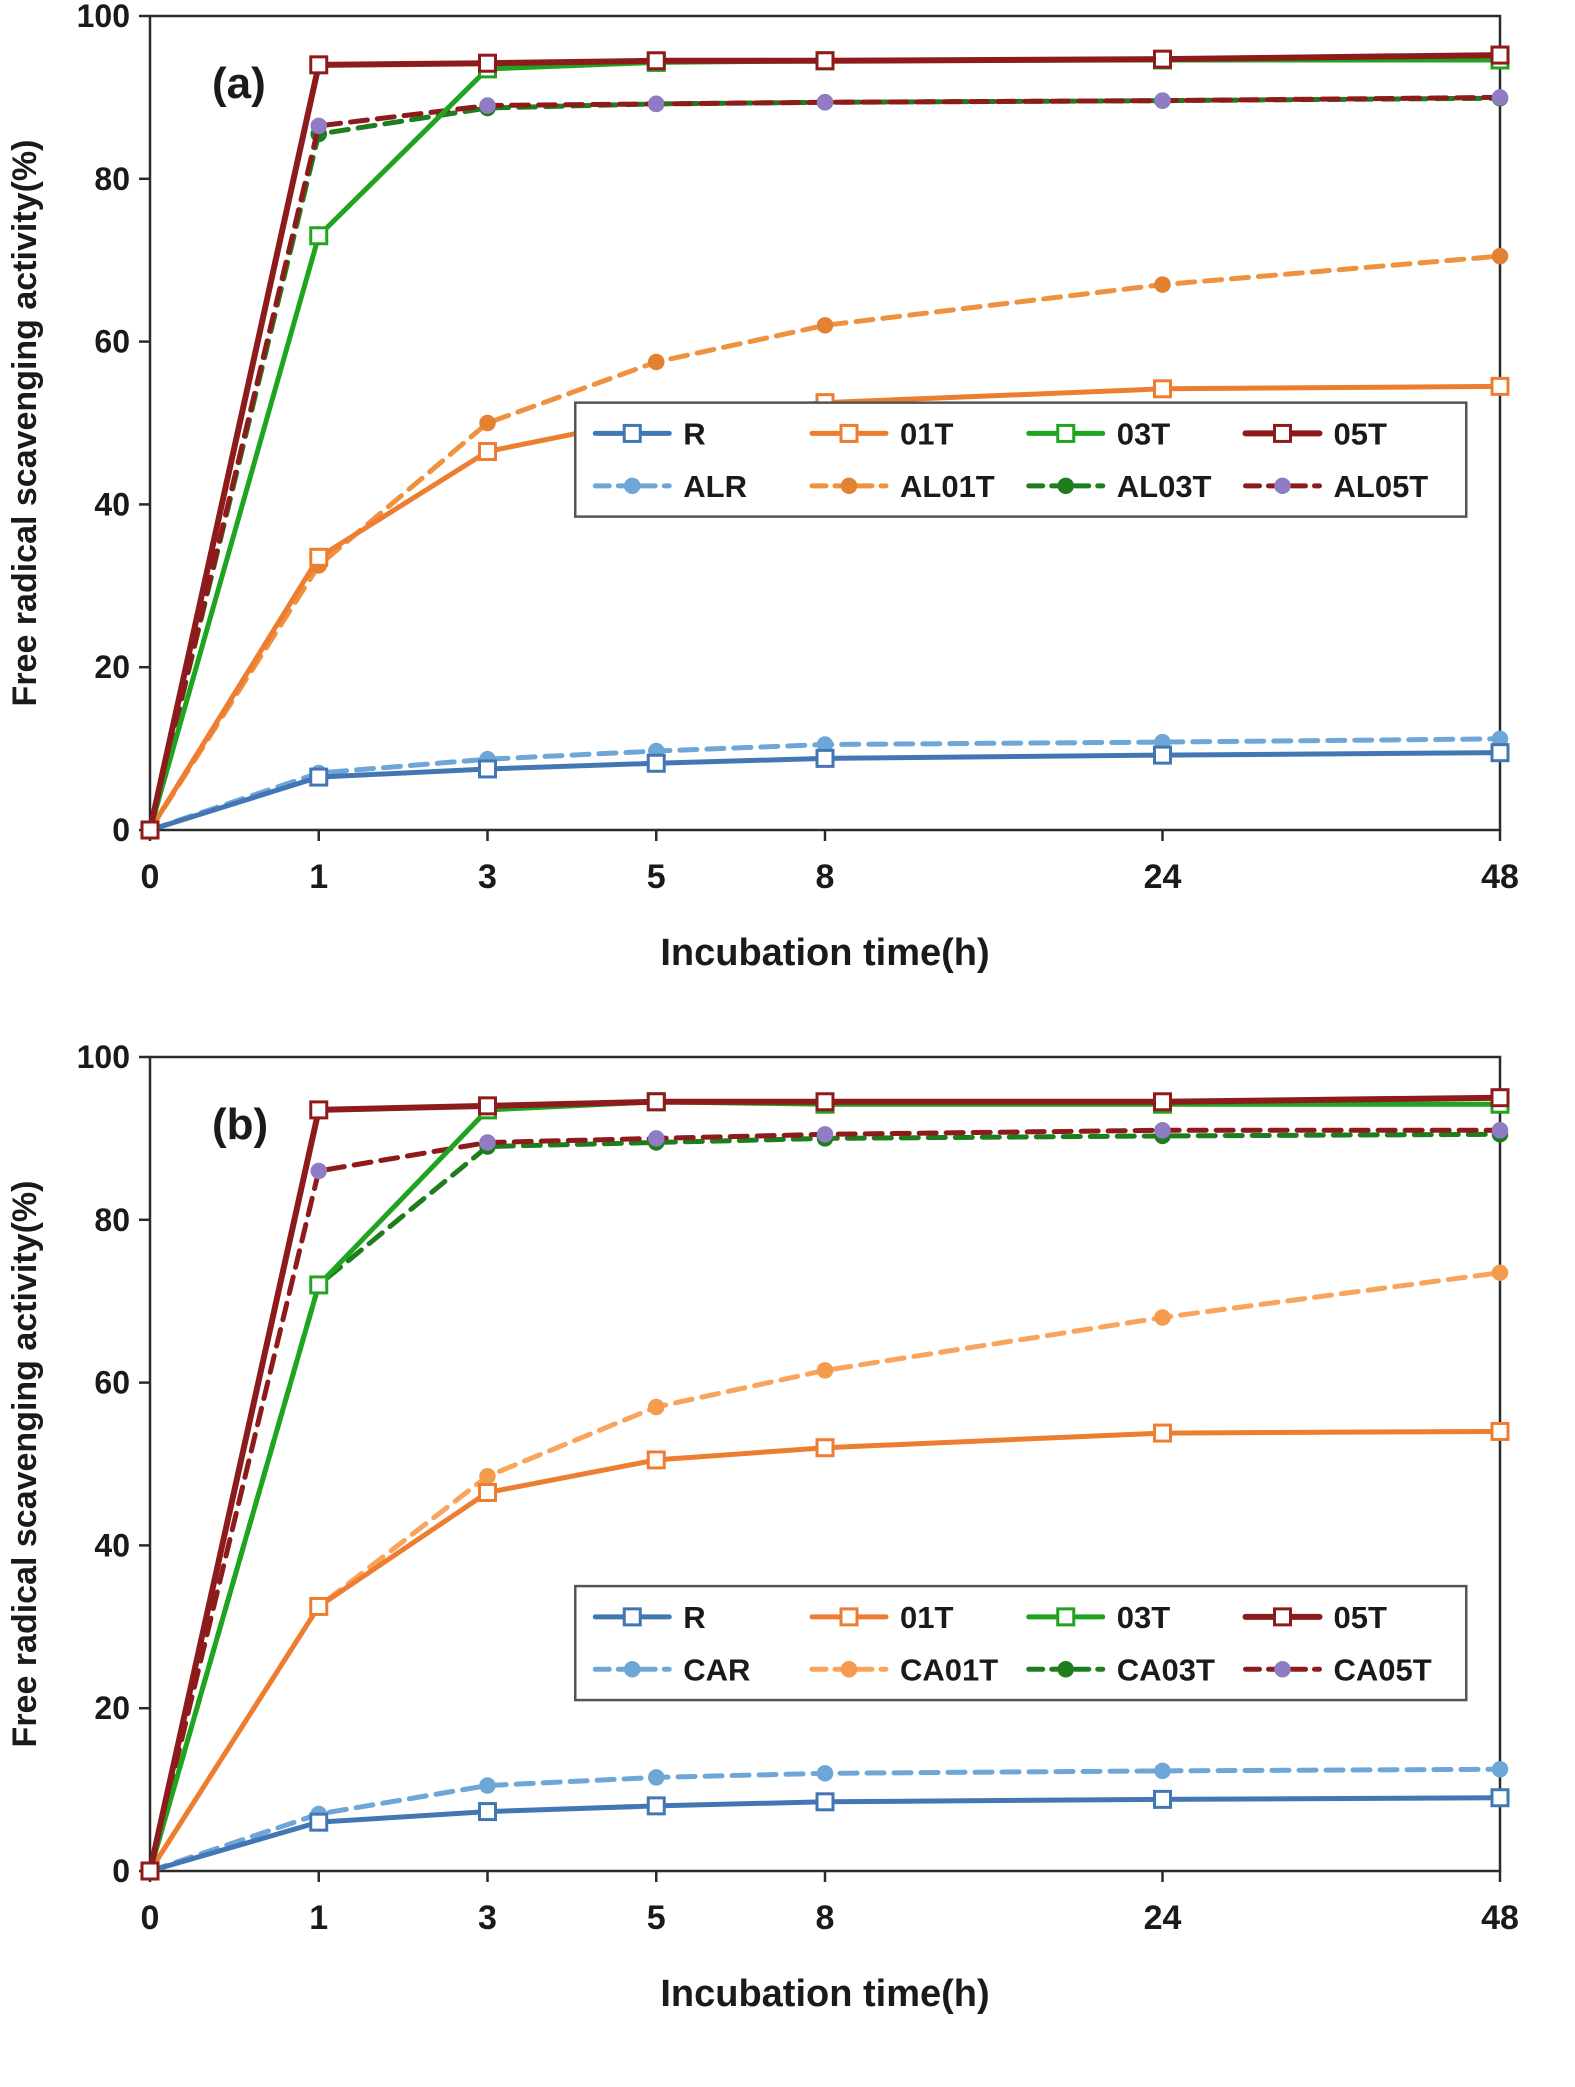 This screenshot has width=1575, height=2087. Describe the element at coordinates (239, 83) in the screenshot. I see `panel-label: (a)` at that location.